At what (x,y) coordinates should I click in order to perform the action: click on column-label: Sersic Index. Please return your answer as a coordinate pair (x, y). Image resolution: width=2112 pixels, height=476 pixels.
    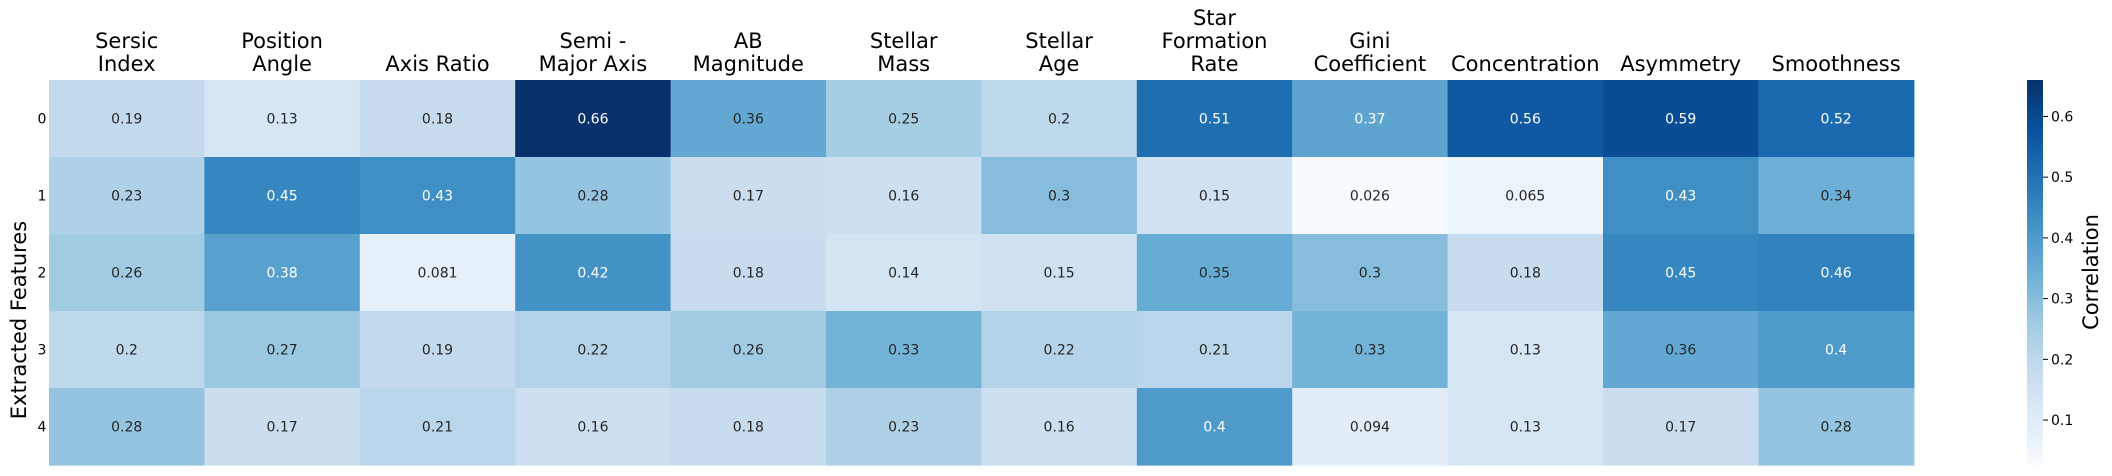
    Looking at the image, I should click on (126, 52).